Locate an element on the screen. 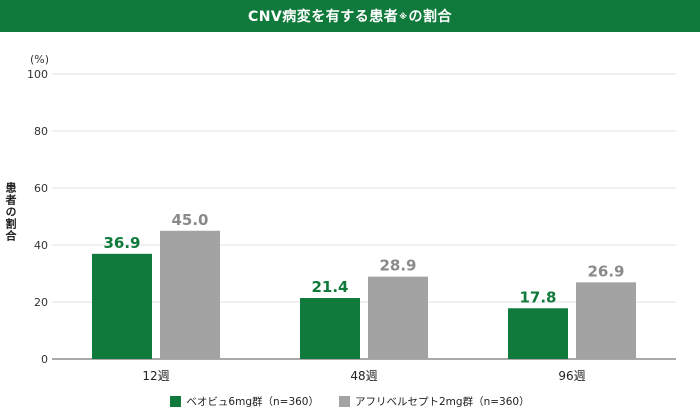  chart-title: CNV病変を有する患者 is located at coordinates (323, 17).